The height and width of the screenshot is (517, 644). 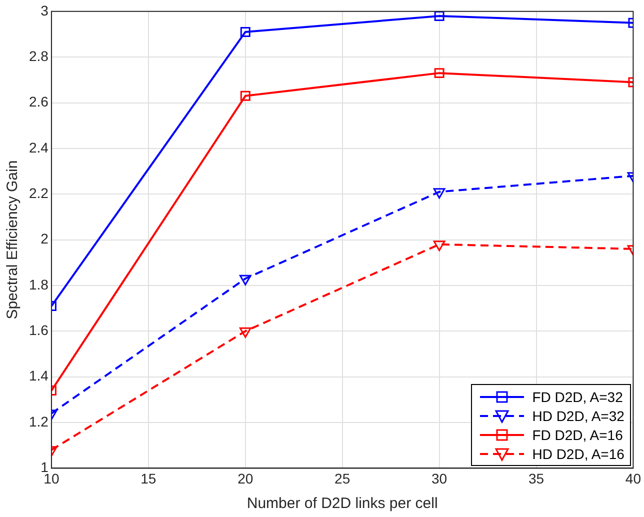 What do you see at coordinates (342, 478) in the screenshot?
I see `x-tick-label: 25` at bounding box center [342, 478].